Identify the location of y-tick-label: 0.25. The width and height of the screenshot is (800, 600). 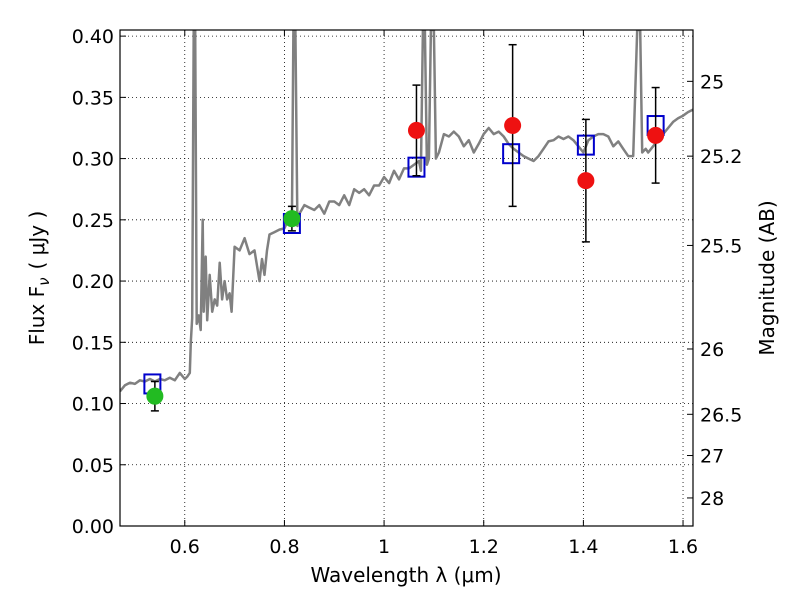
(93, 221).